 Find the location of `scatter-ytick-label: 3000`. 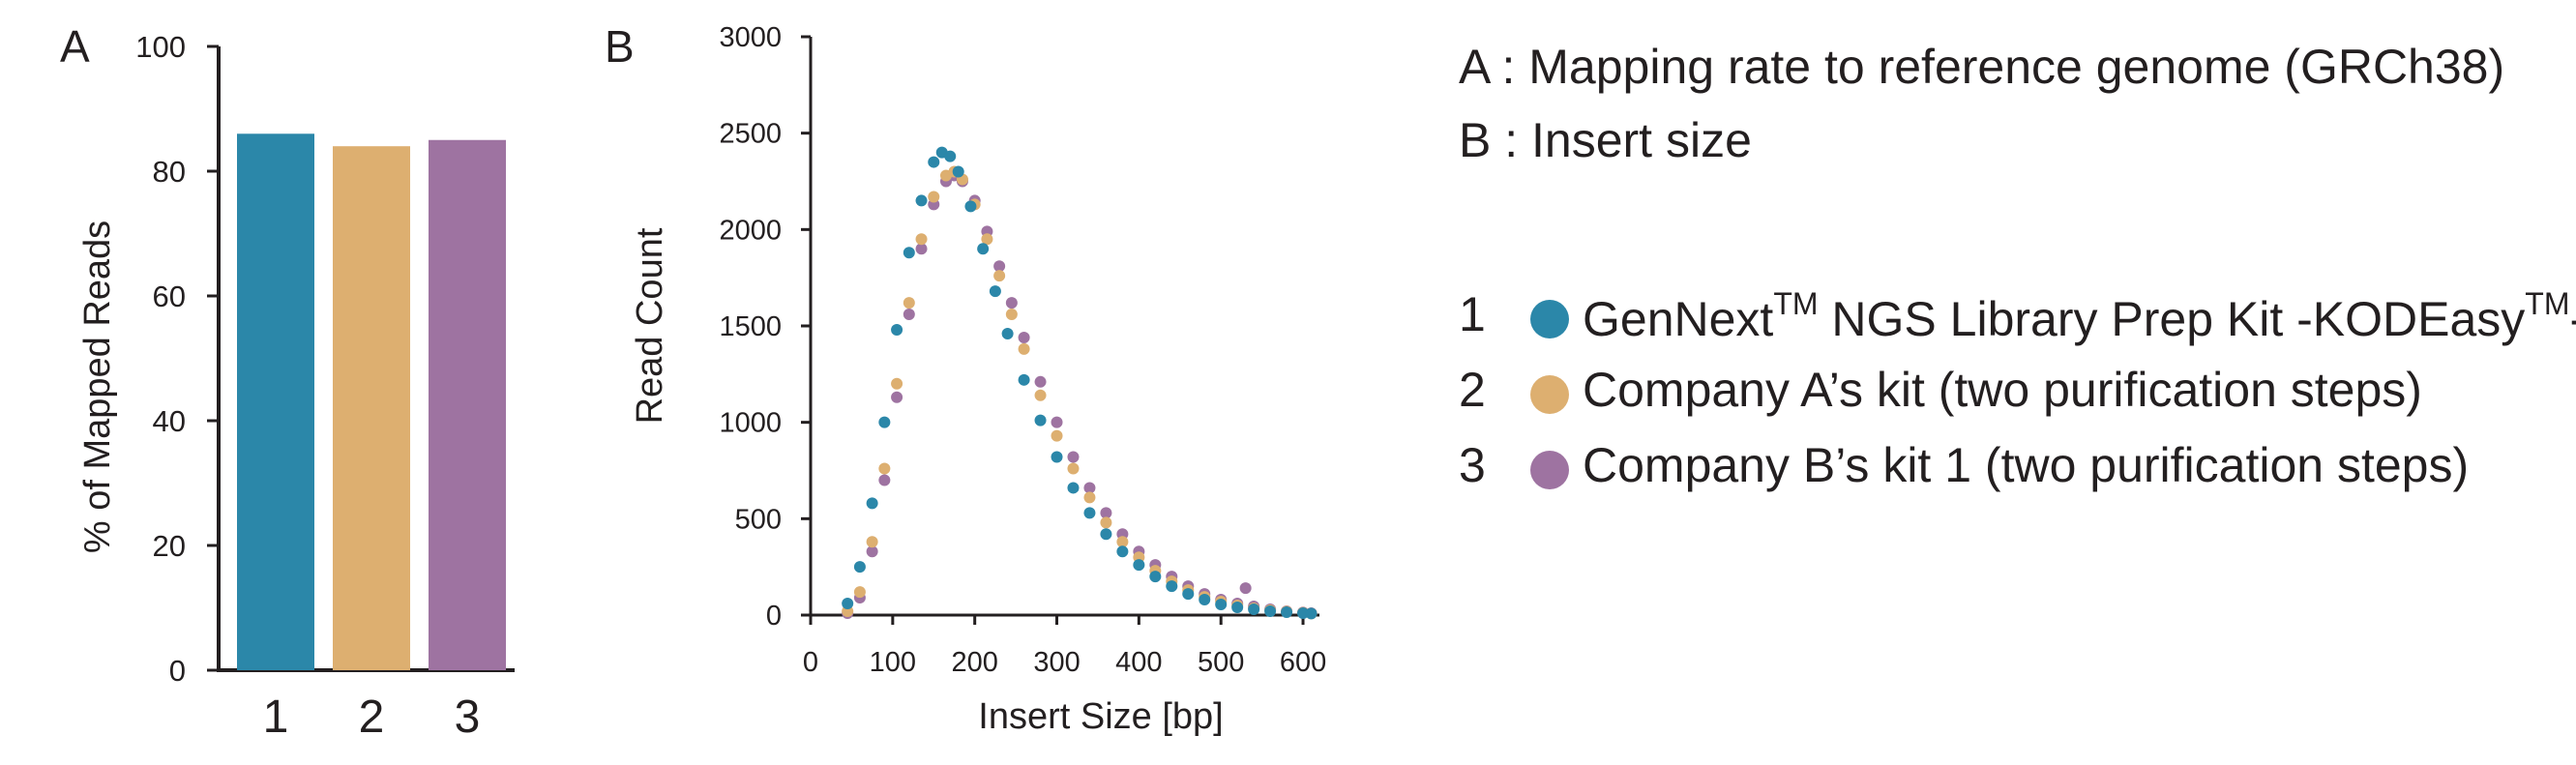

scatter-ytick-label: 3000 is located at coordinates (750, 38).